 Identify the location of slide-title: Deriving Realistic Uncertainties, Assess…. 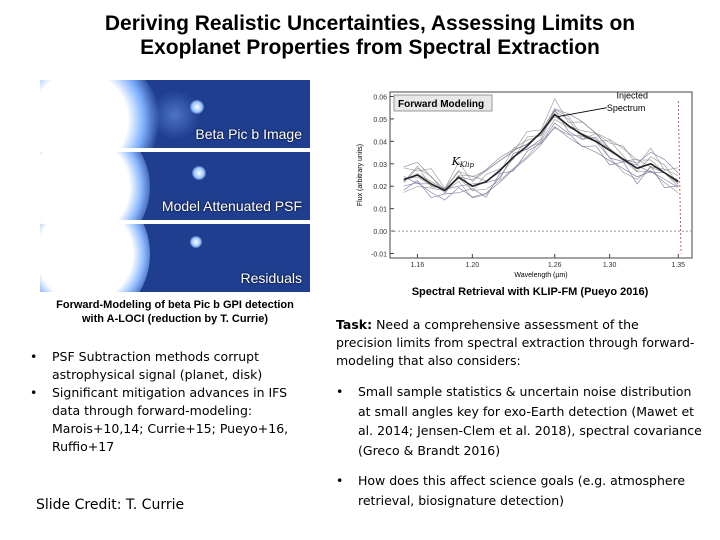
(370, 36).